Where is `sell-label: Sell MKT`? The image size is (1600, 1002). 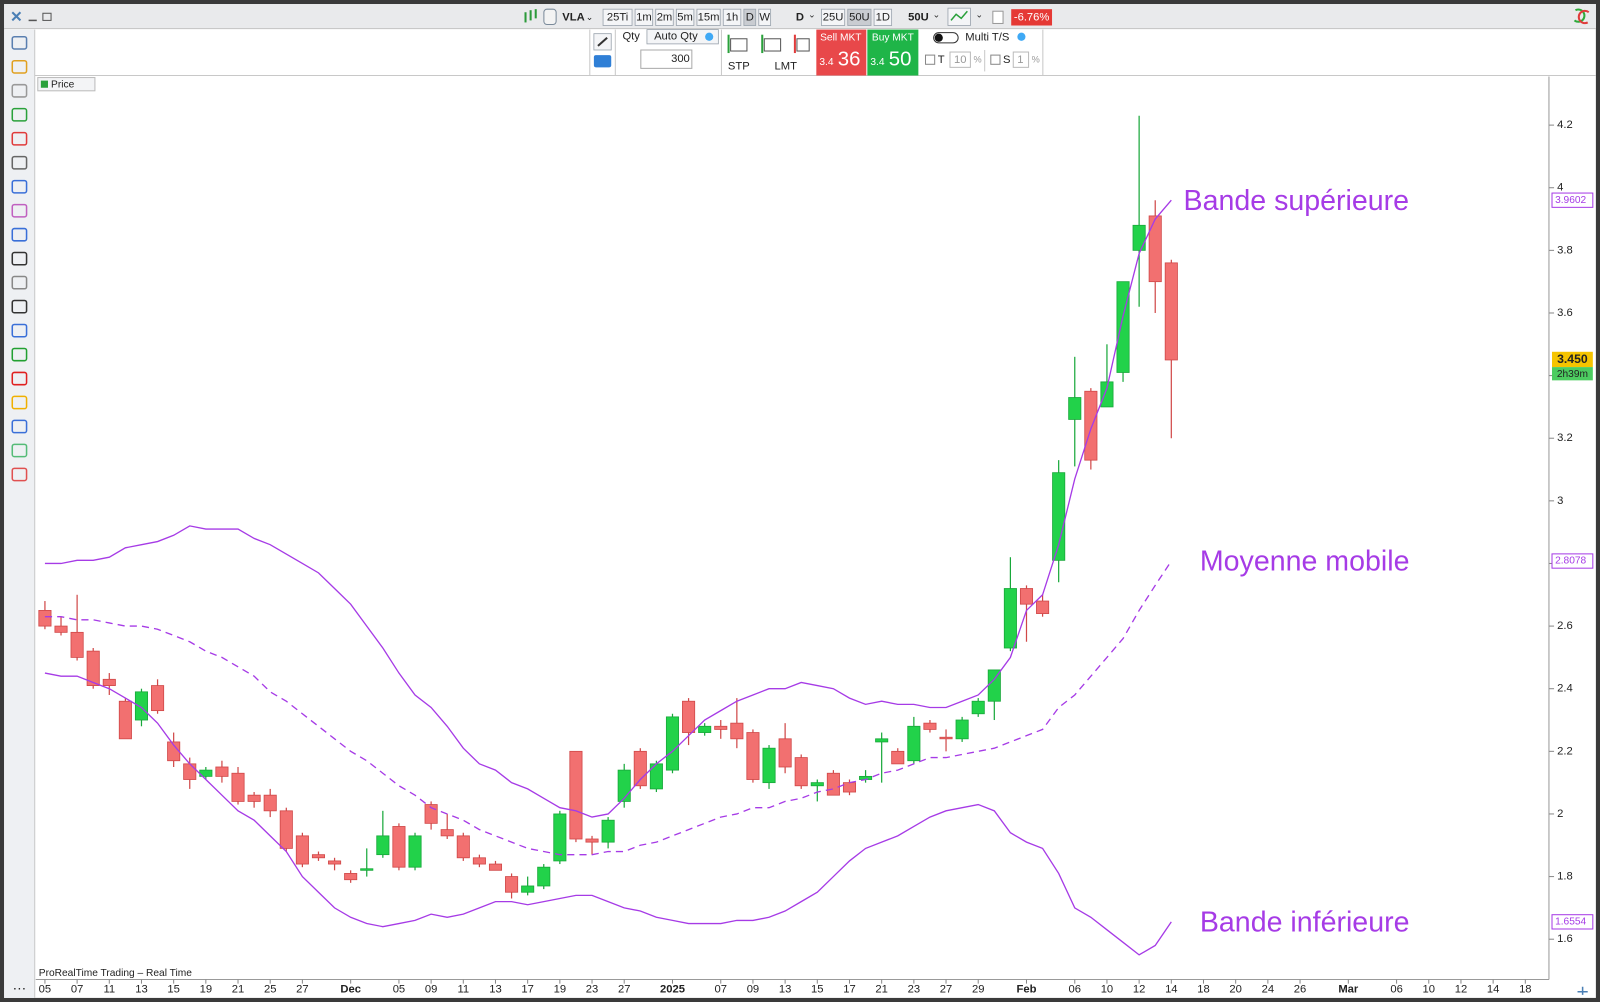 sell-label: Sell MKT is located at coordinates (840, 37).